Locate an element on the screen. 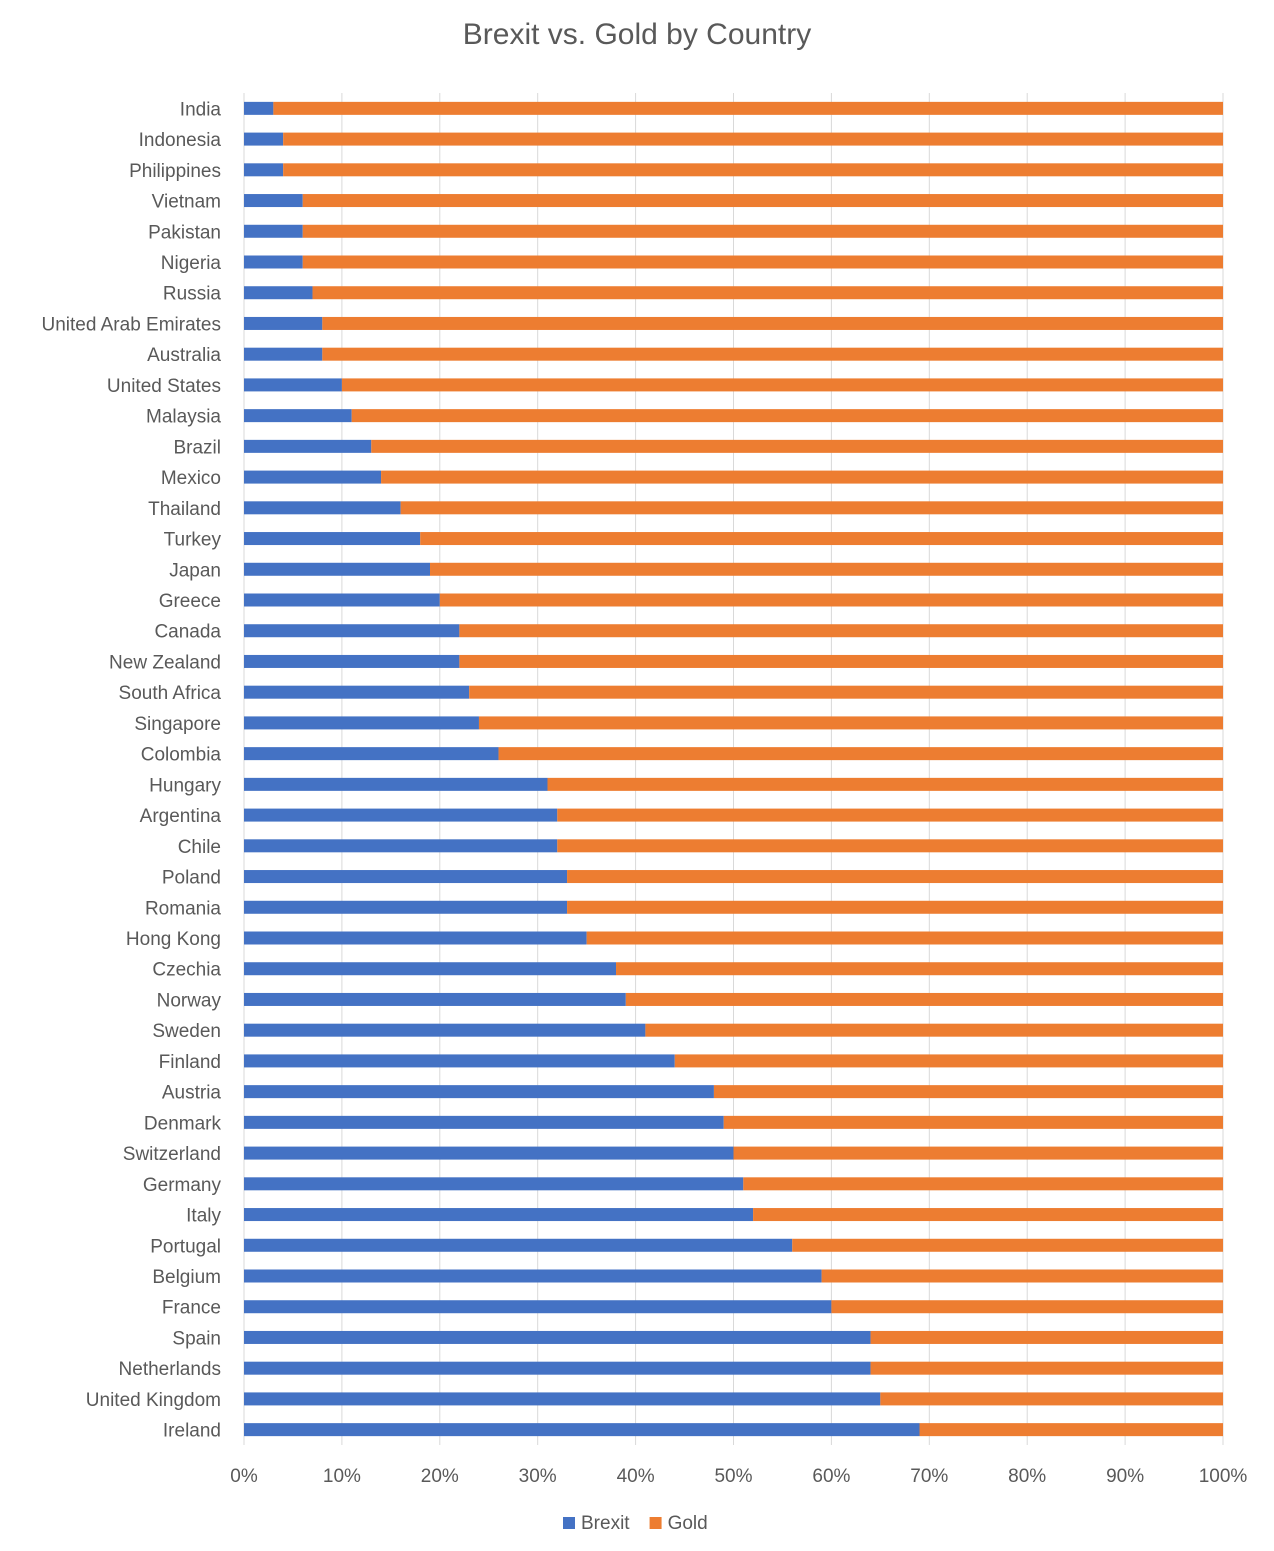 This screenshot has width=1274, height=1551. x-tick-label: 80% is located at coordinates (1027, 1476).